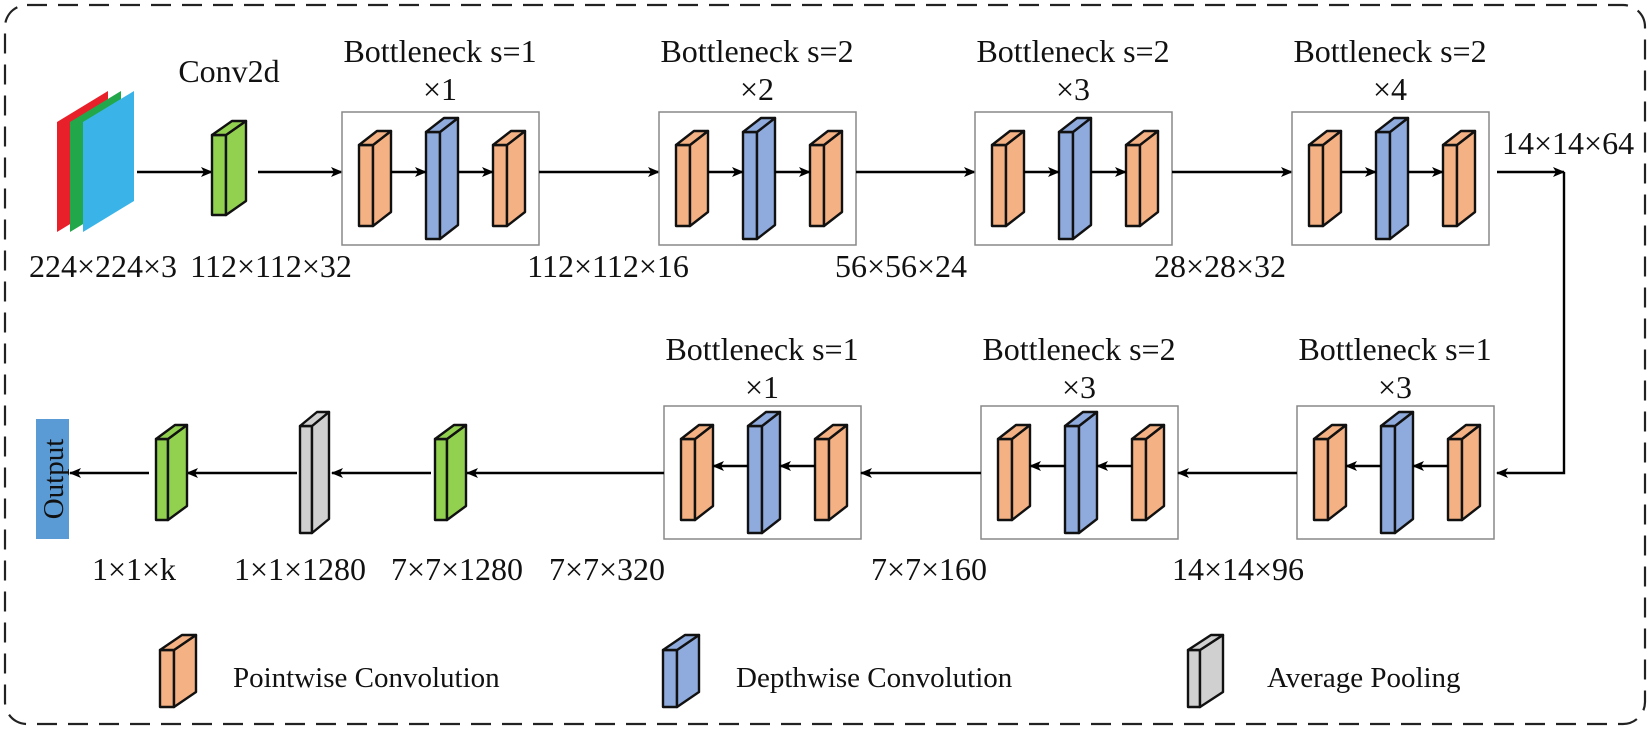 The image size is (1652, 735). What do you see at coordinates (229, 168) in the screenshot?
I see `conv2d-block` at bounding box center [229, 168].